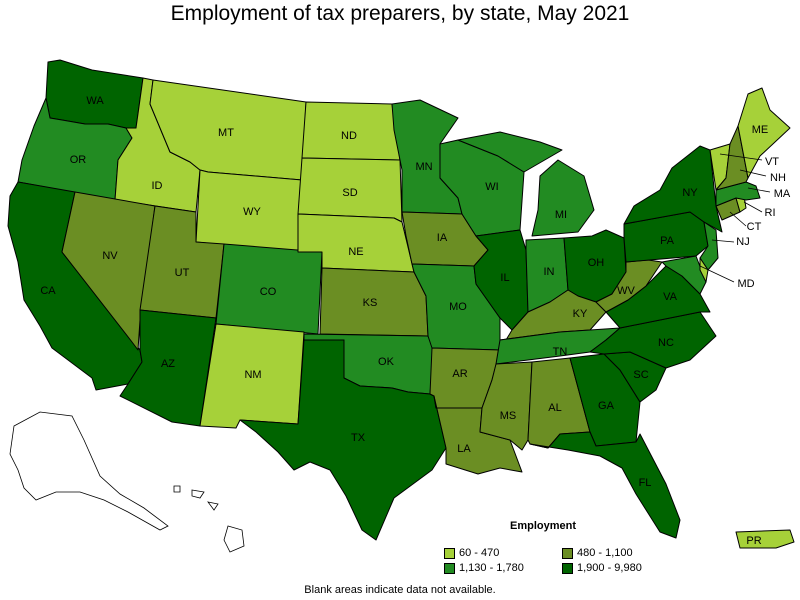  Describe the element at coordinates (358, 438) in the screenshot. I see `label-tx: TX` at that location.